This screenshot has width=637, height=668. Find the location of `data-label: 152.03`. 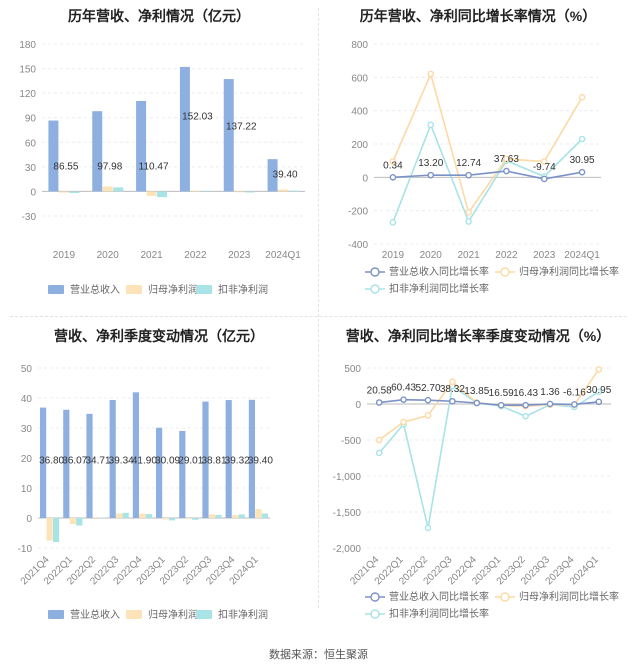

data-label: 152.03 is located at coordinates (197, 117).